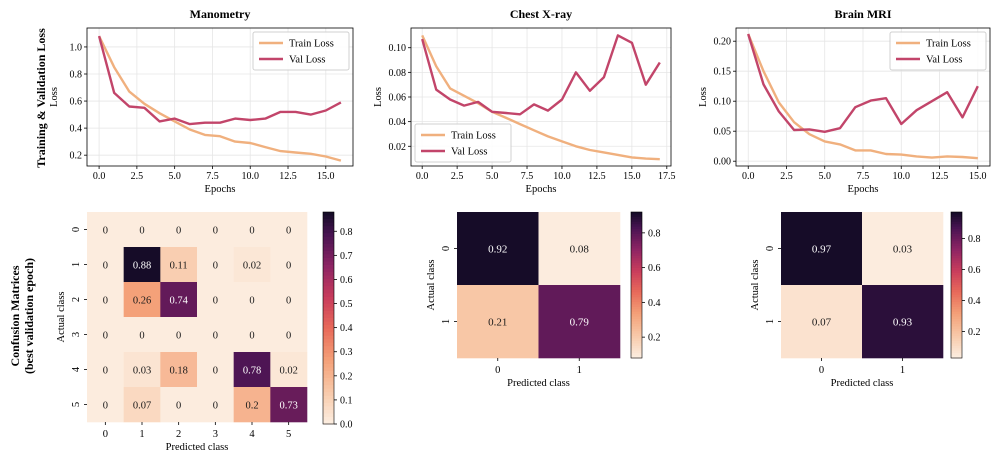 This screenshot has width=997, height=455. What do you see at coordinates (723, 72) in the screenshot?
I see `y-tick-label: 0.15` at bounding box center [723, 72].